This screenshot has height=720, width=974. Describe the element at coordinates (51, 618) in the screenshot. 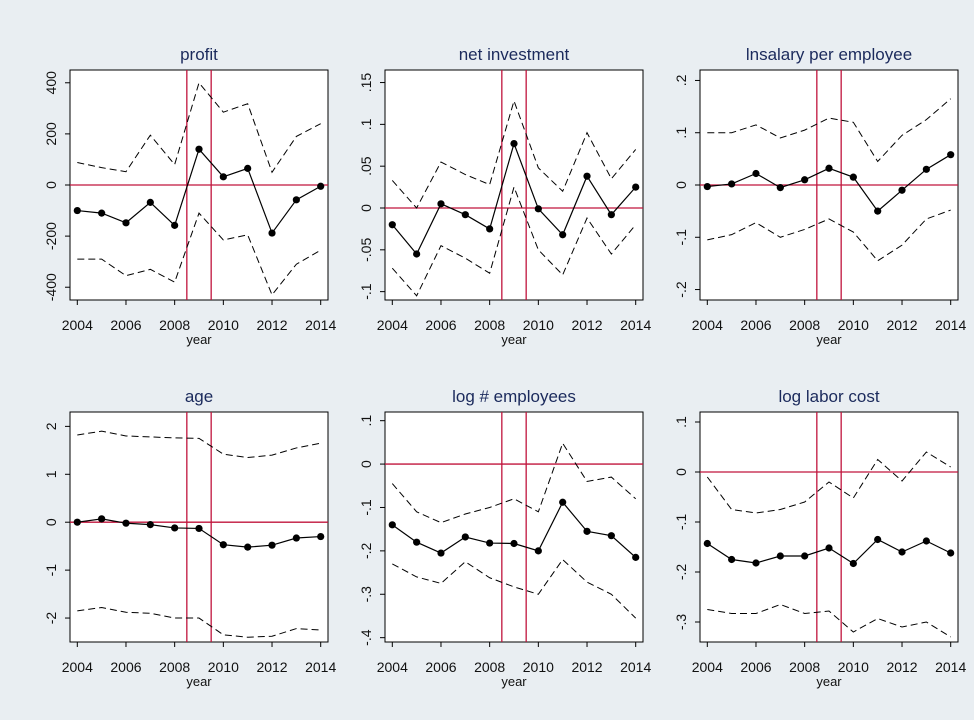

I see `y-tick-label: -2` at that location.